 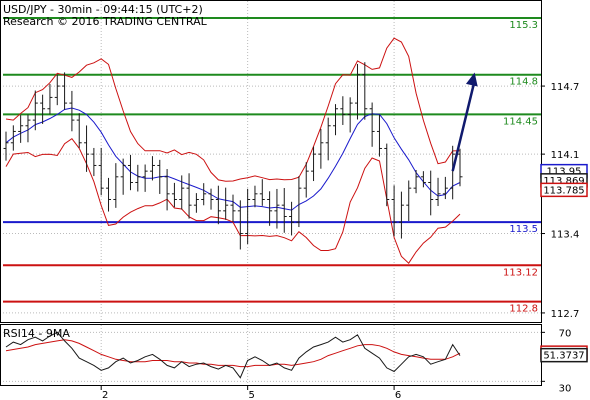 I want to click on forecast-arrow-head, so click(x=471, y=79).